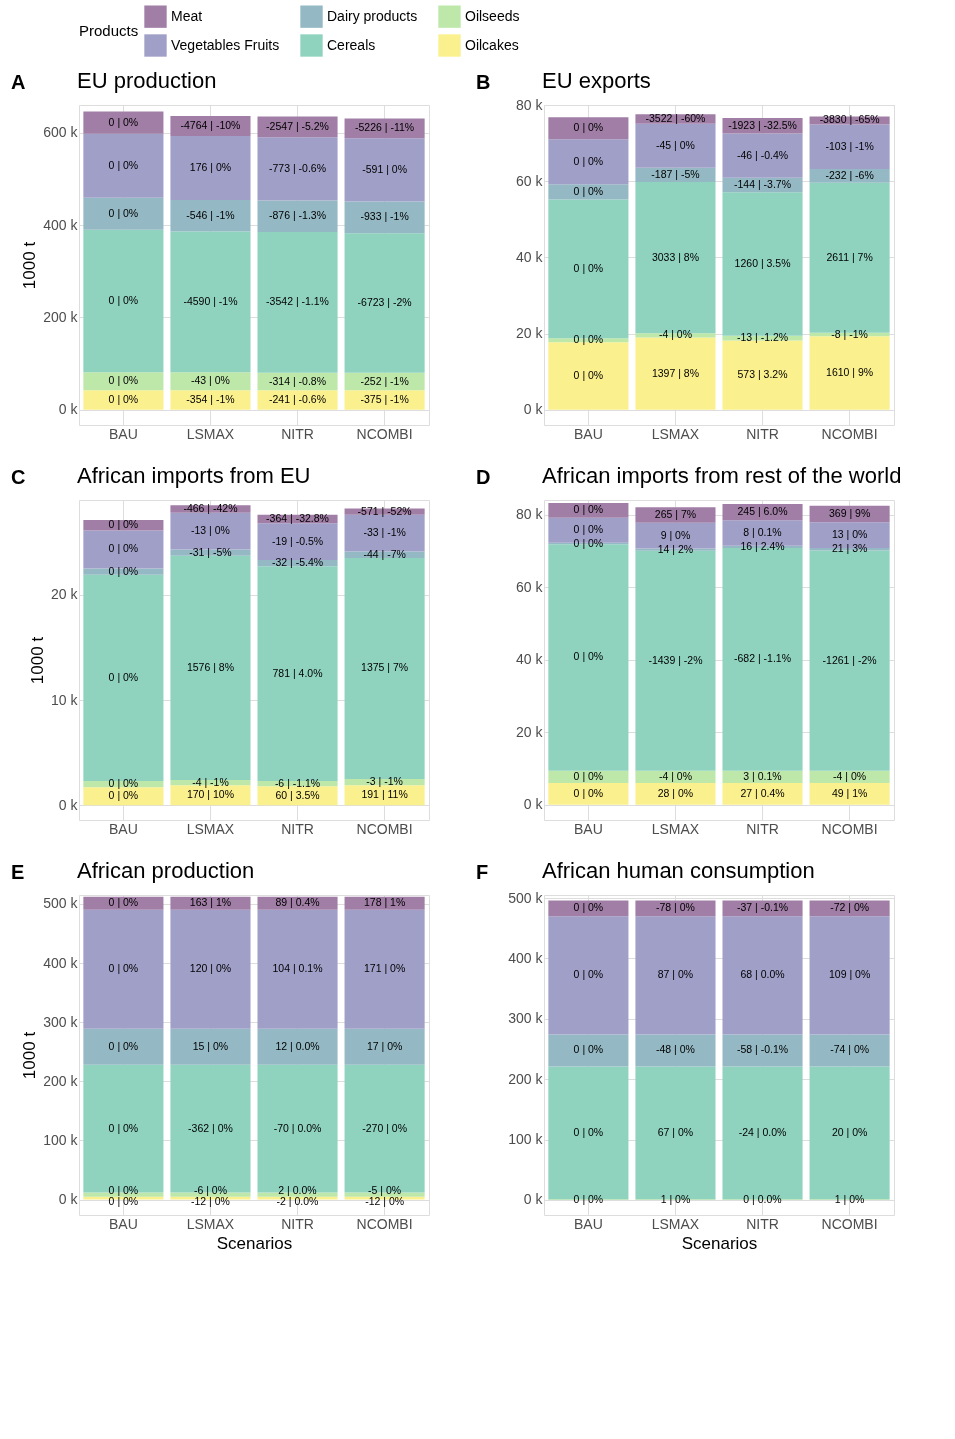 Image resolution: width=955 pixels, height=1439 pixels. Describe the element at coordinates (675, 514) in the screenshot. I see `annotation: 265 | 7%` at that location.